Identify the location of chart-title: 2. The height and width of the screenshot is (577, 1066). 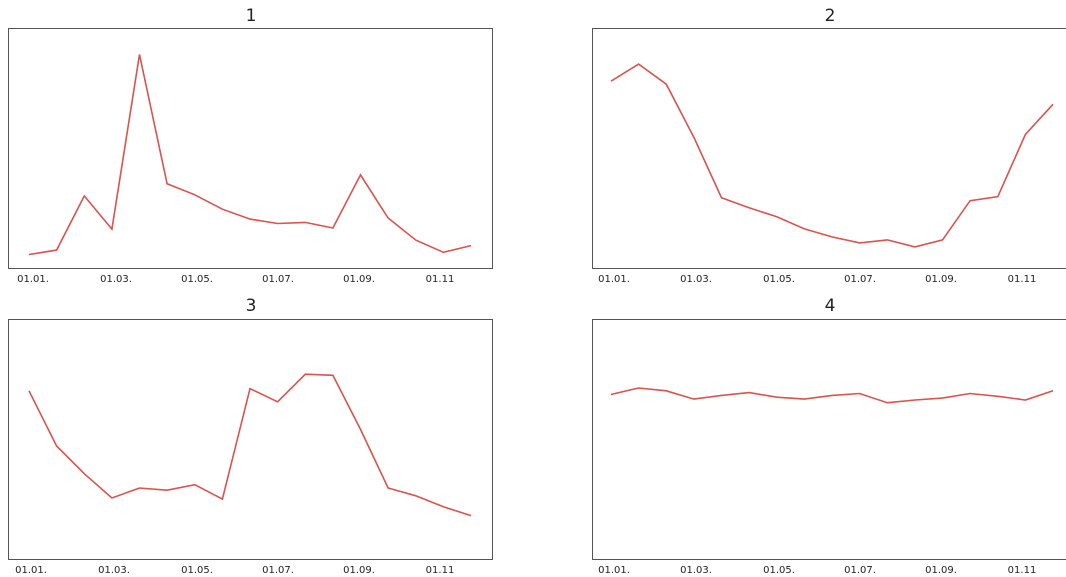
(830, 16).